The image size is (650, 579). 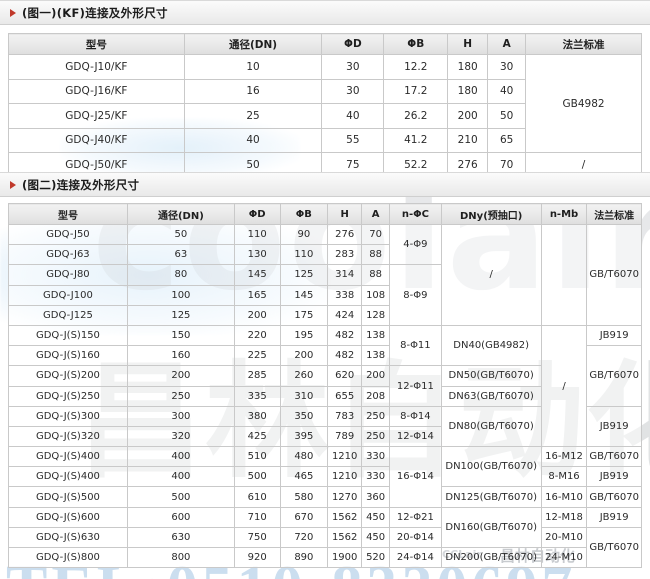 What do you see at coordinates (353, 116) in the screenshot?
I see `cell-phi-d: 40` at bounding box center [353, 116].